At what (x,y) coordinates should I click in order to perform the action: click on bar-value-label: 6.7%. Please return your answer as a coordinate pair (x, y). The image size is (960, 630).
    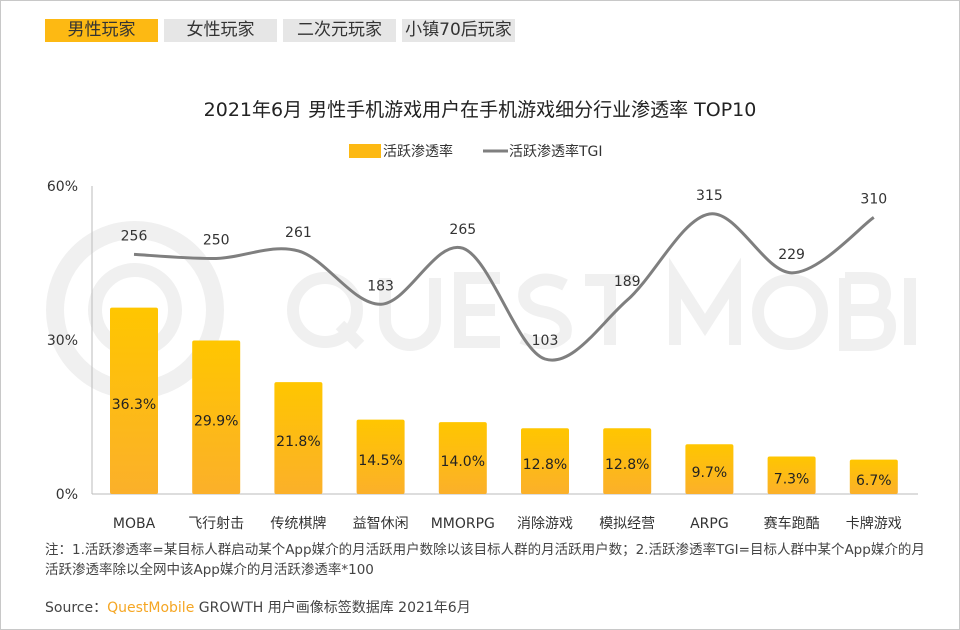
    Looking at the image, I should click on (874, 481).